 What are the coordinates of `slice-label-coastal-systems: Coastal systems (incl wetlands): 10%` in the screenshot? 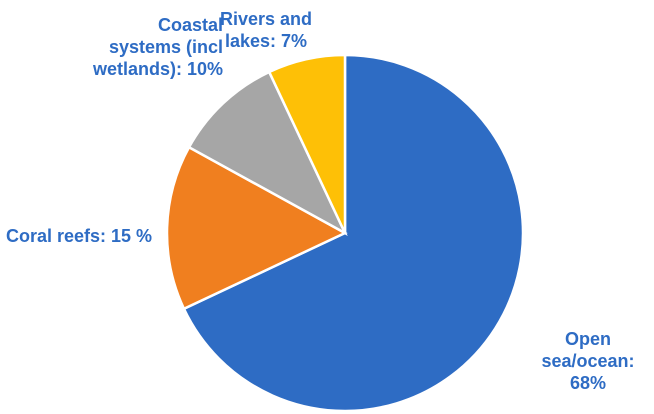 It's located at (157, 47).